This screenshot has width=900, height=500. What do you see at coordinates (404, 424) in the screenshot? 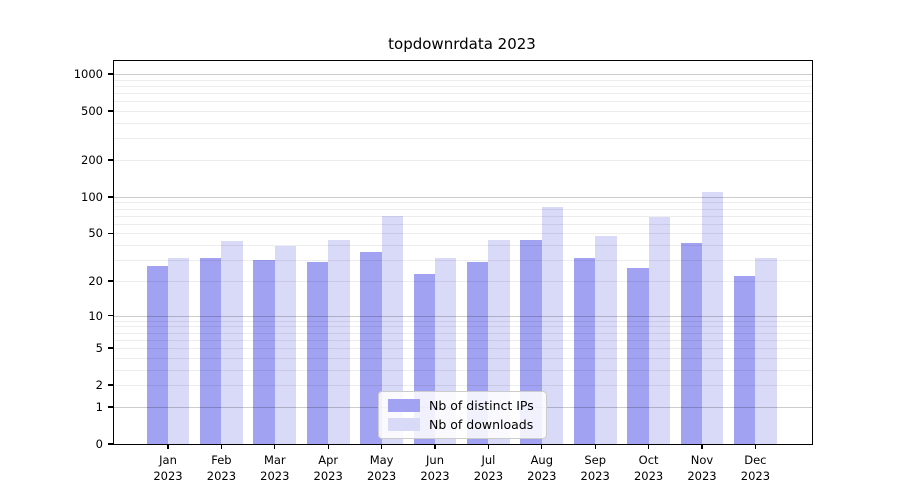
I see `legend-swatch-downloads` at bounding box center [404, 424].